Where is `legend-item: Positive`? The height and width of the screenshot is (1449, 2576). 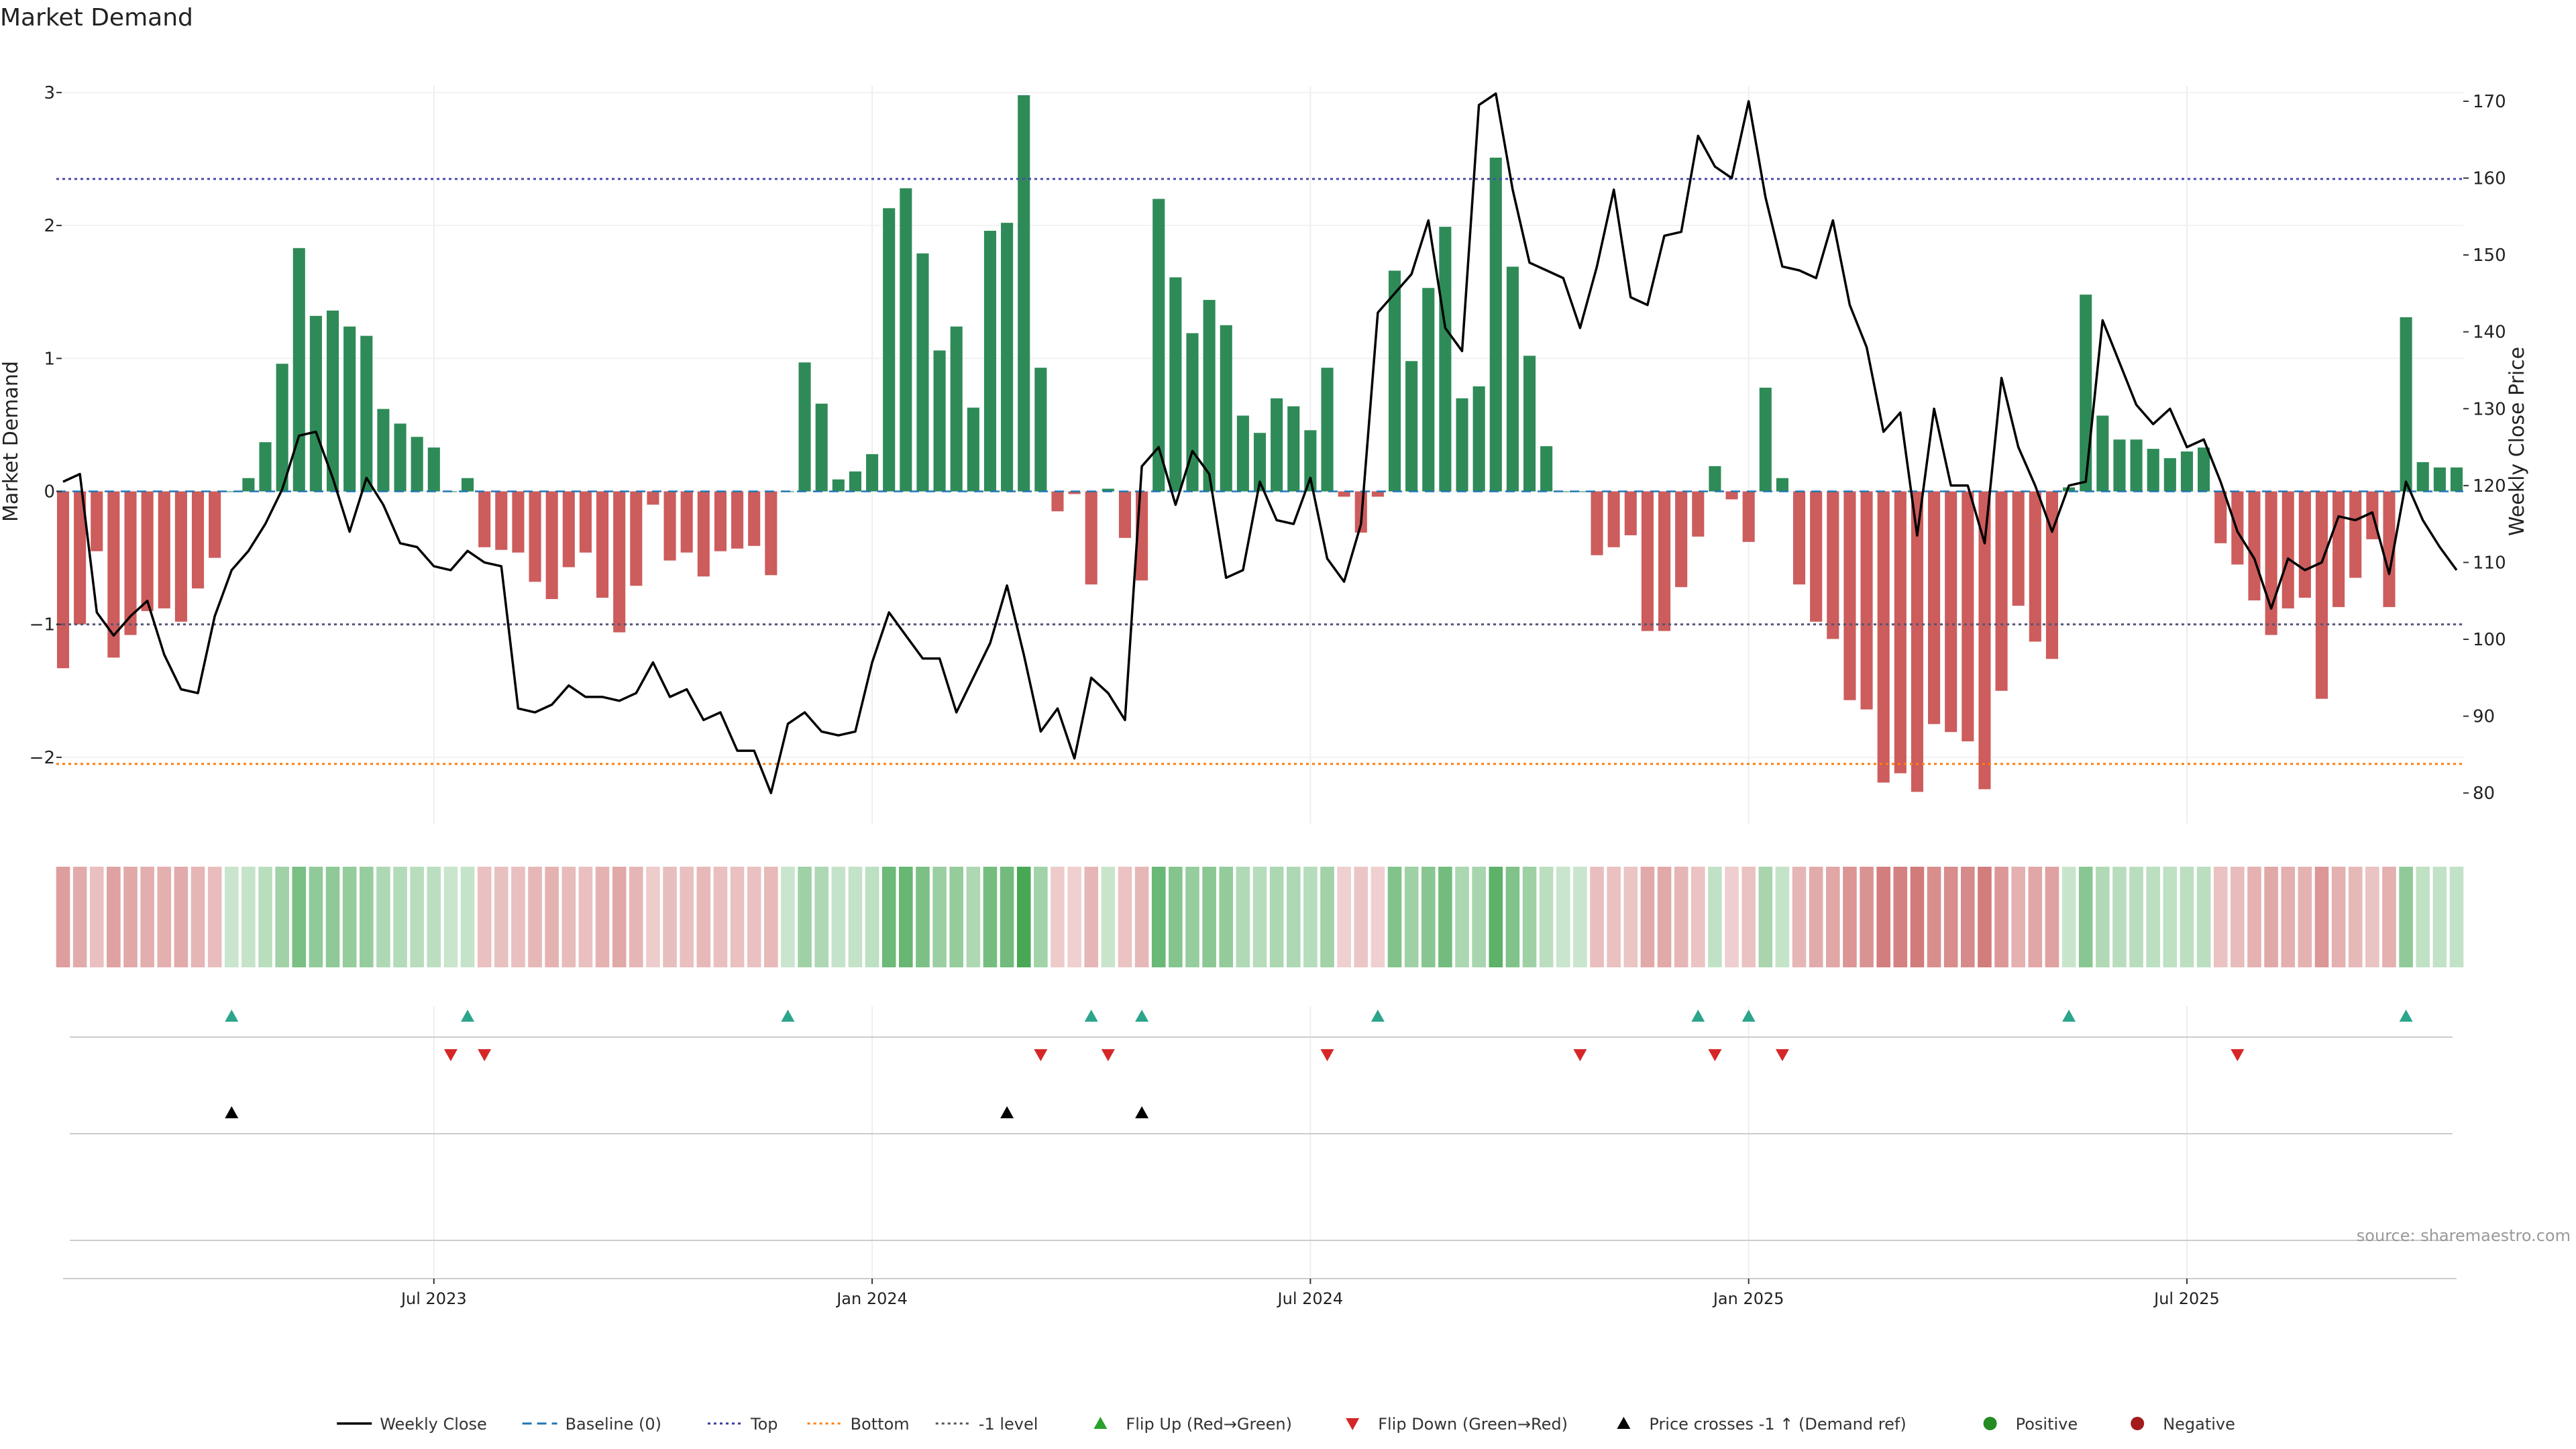 legend-item: Positive is located at coordinates (2030, 1424).